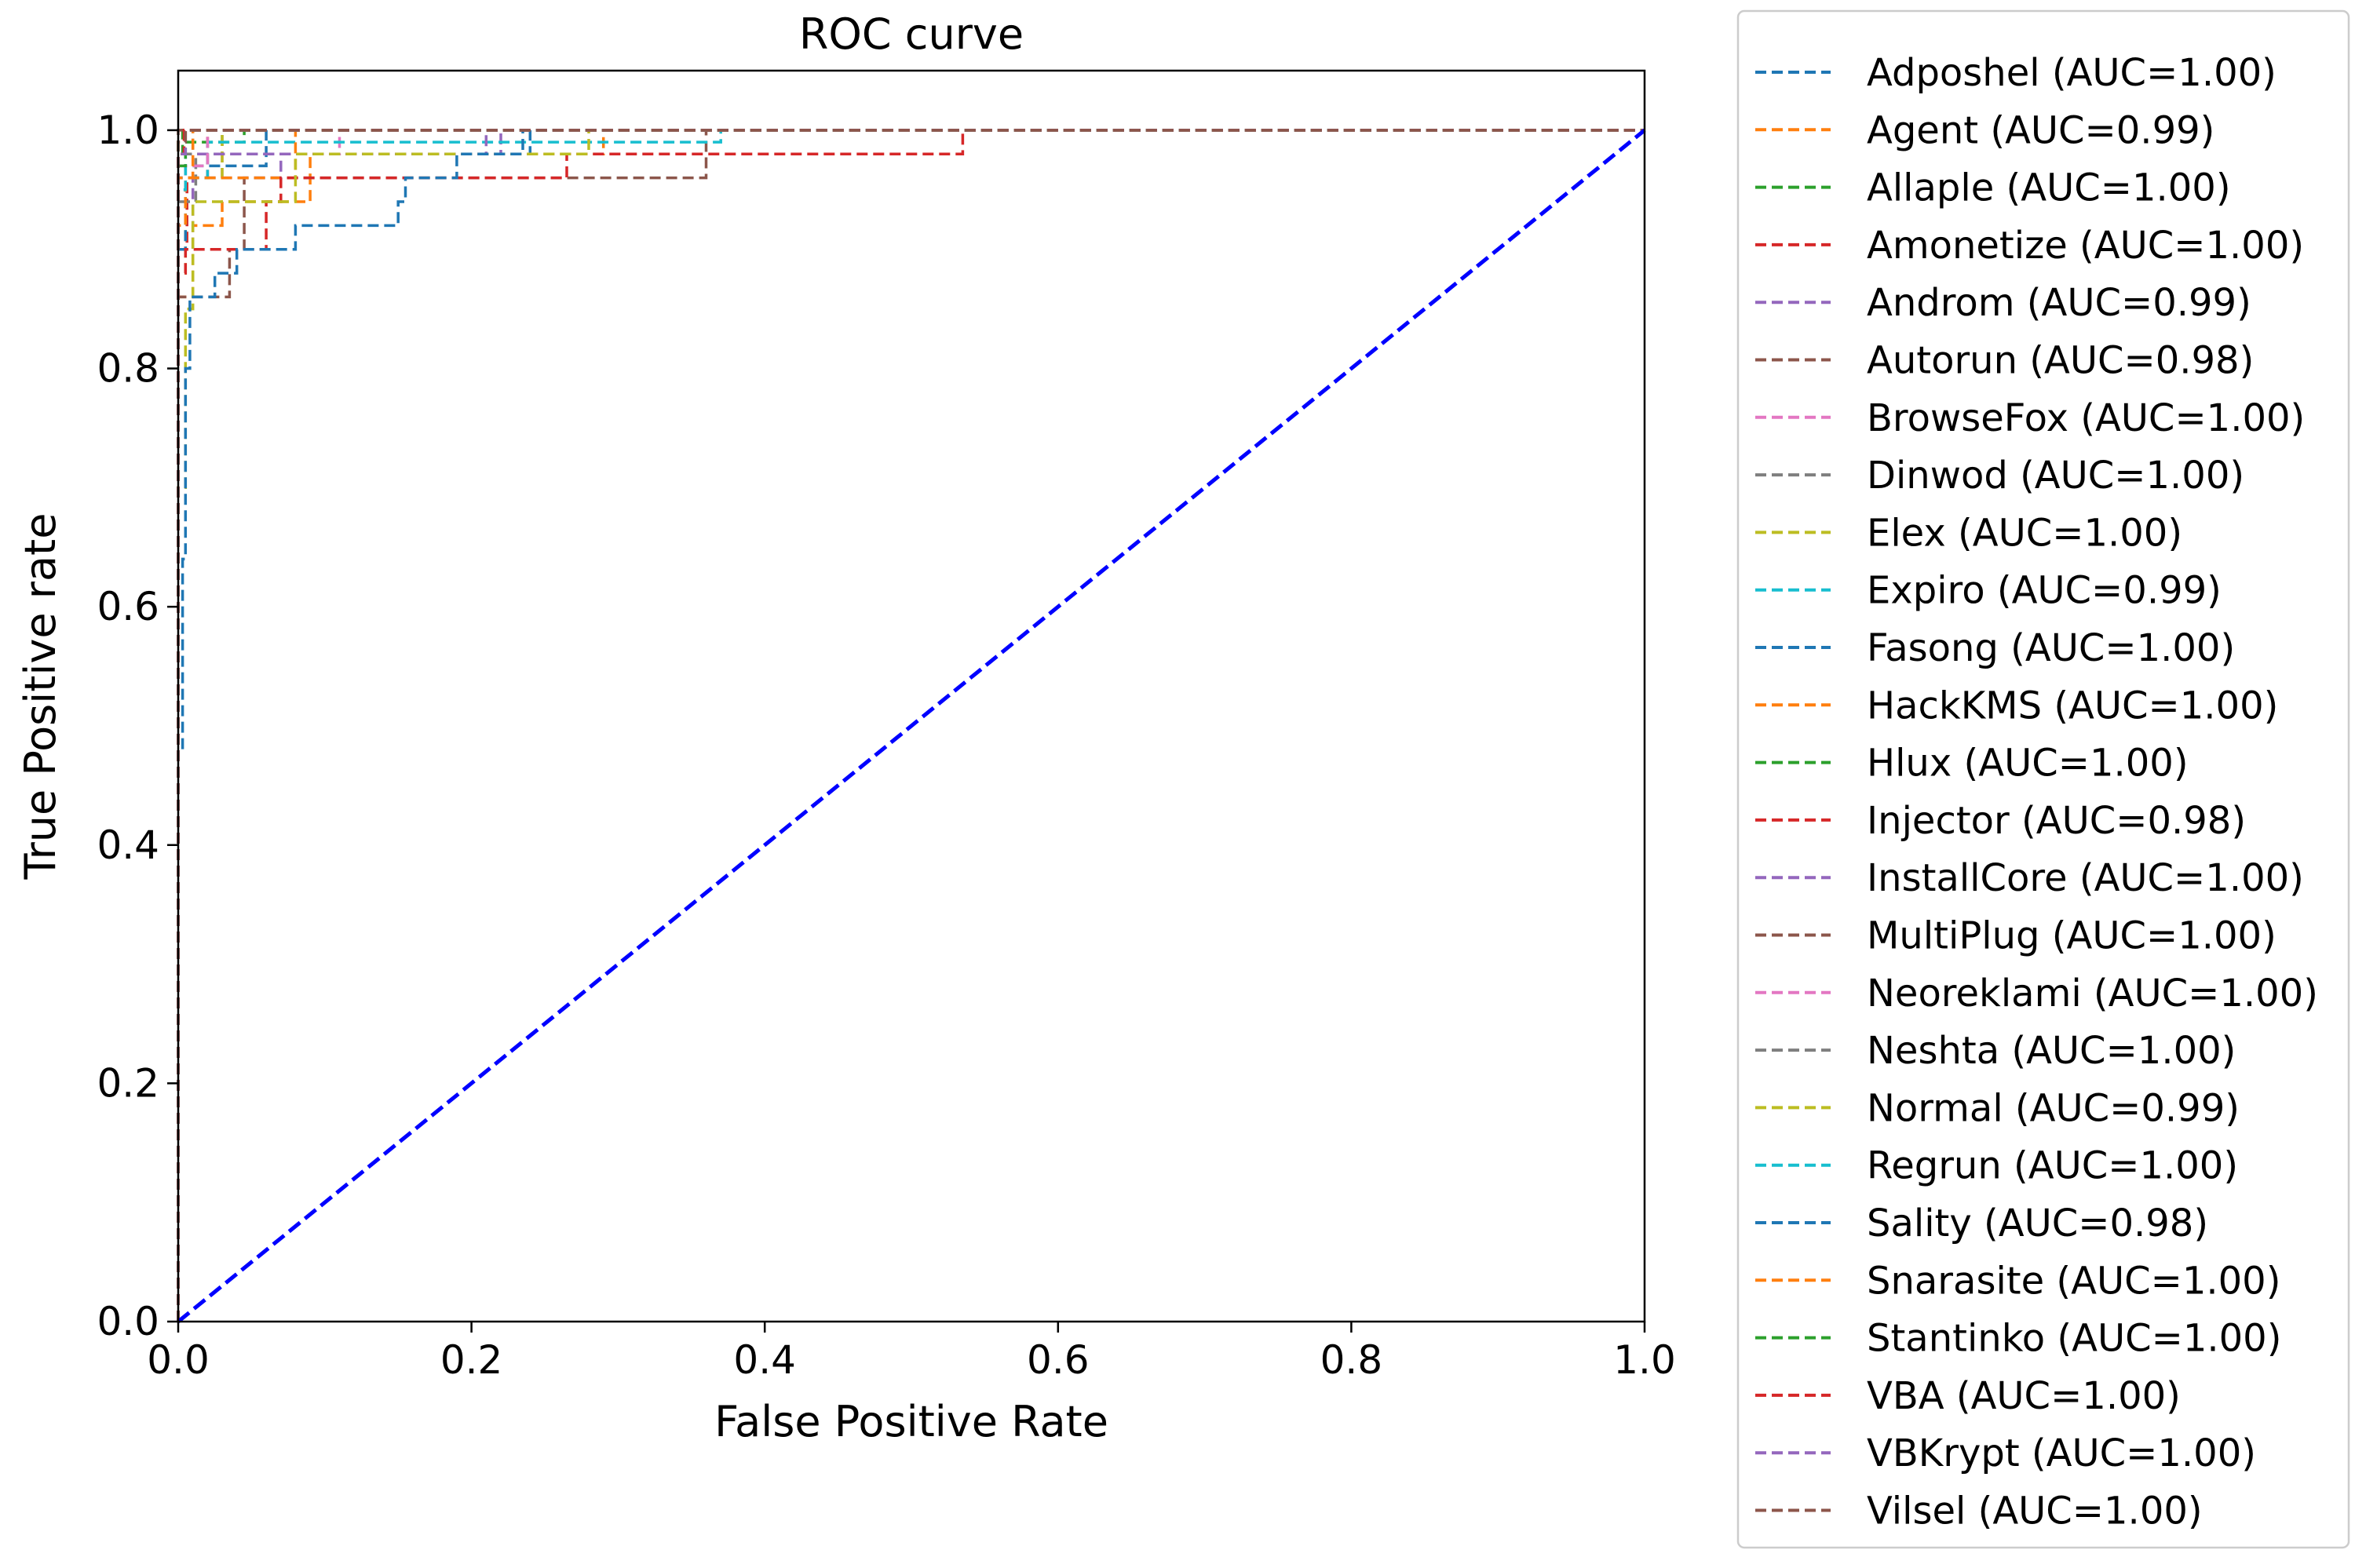 The image size is (2366, 1568). What do you see at coordinates (2060, 361) in the screenshot?
I see `legend-label-6: Autorun (AUC=0.98)` at bounding box center [2060, 361].